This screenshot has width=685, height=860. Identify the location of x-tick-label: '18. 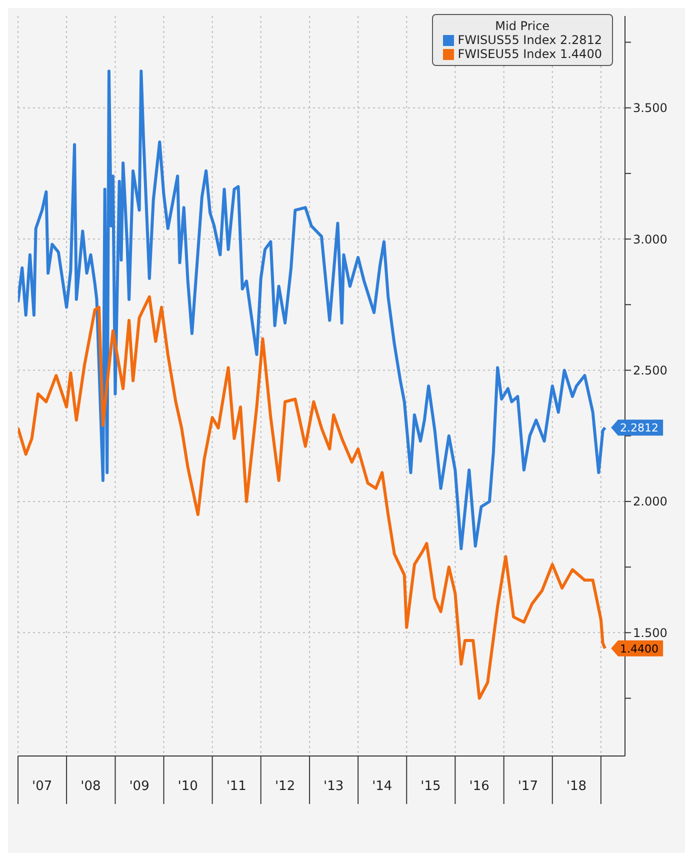
(576, 786).